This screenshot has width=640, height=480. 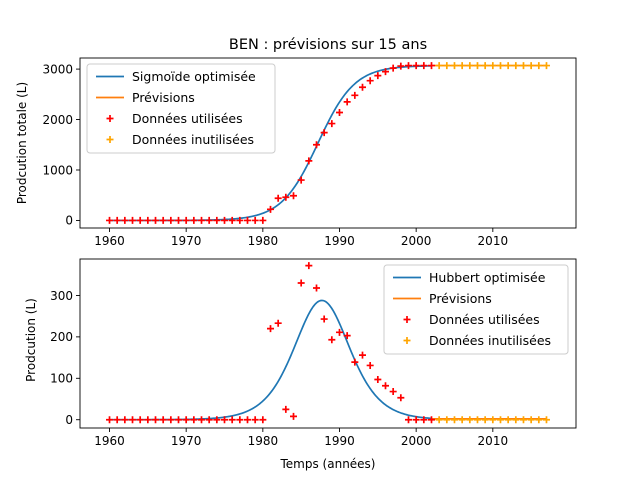 I want to click on chart-title: BEN : prévisions sur 15 ans, so click(x=328, y=45).